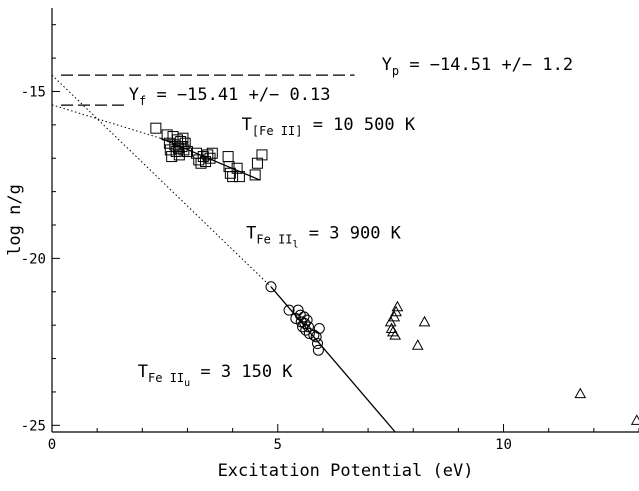 The width and height of the screenshot is (639, 491). What do you see at coordinates (324, 236) in the screenshot?
I see `annotation-tfe2l: TFe IIl = 3 900 K` at bounding box center [324, 236].